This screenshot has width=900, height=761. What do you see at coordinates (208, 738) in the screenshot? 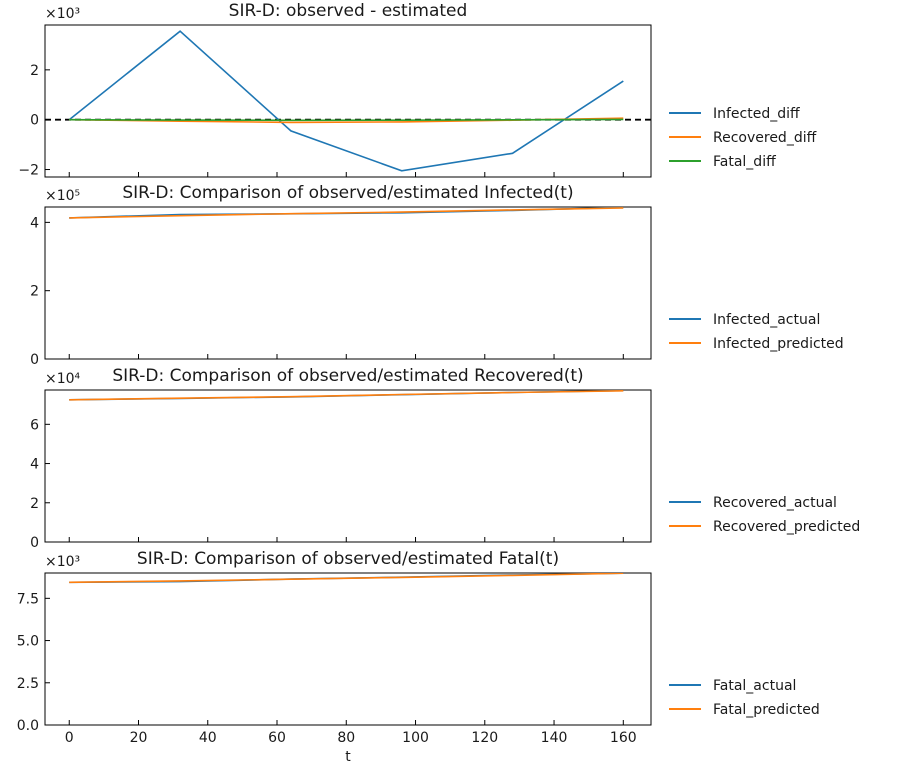
I see `x-tick-label: 40` at bounding box center [208, 738].